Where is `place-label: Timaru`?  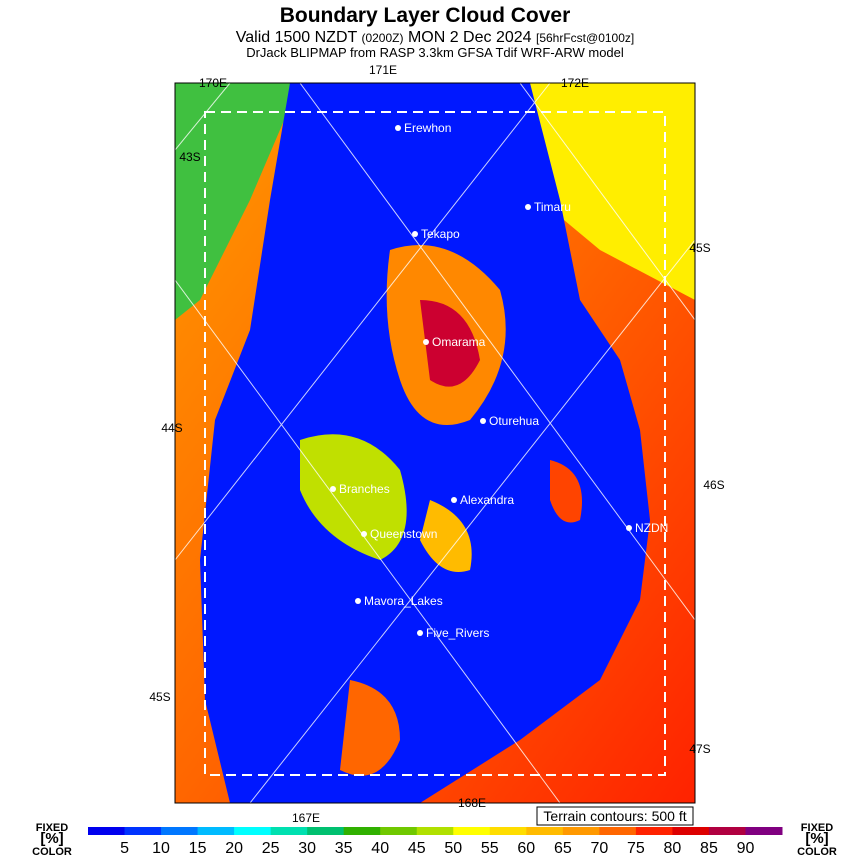
place-label: Timaru is located at coordinates (552, 207).